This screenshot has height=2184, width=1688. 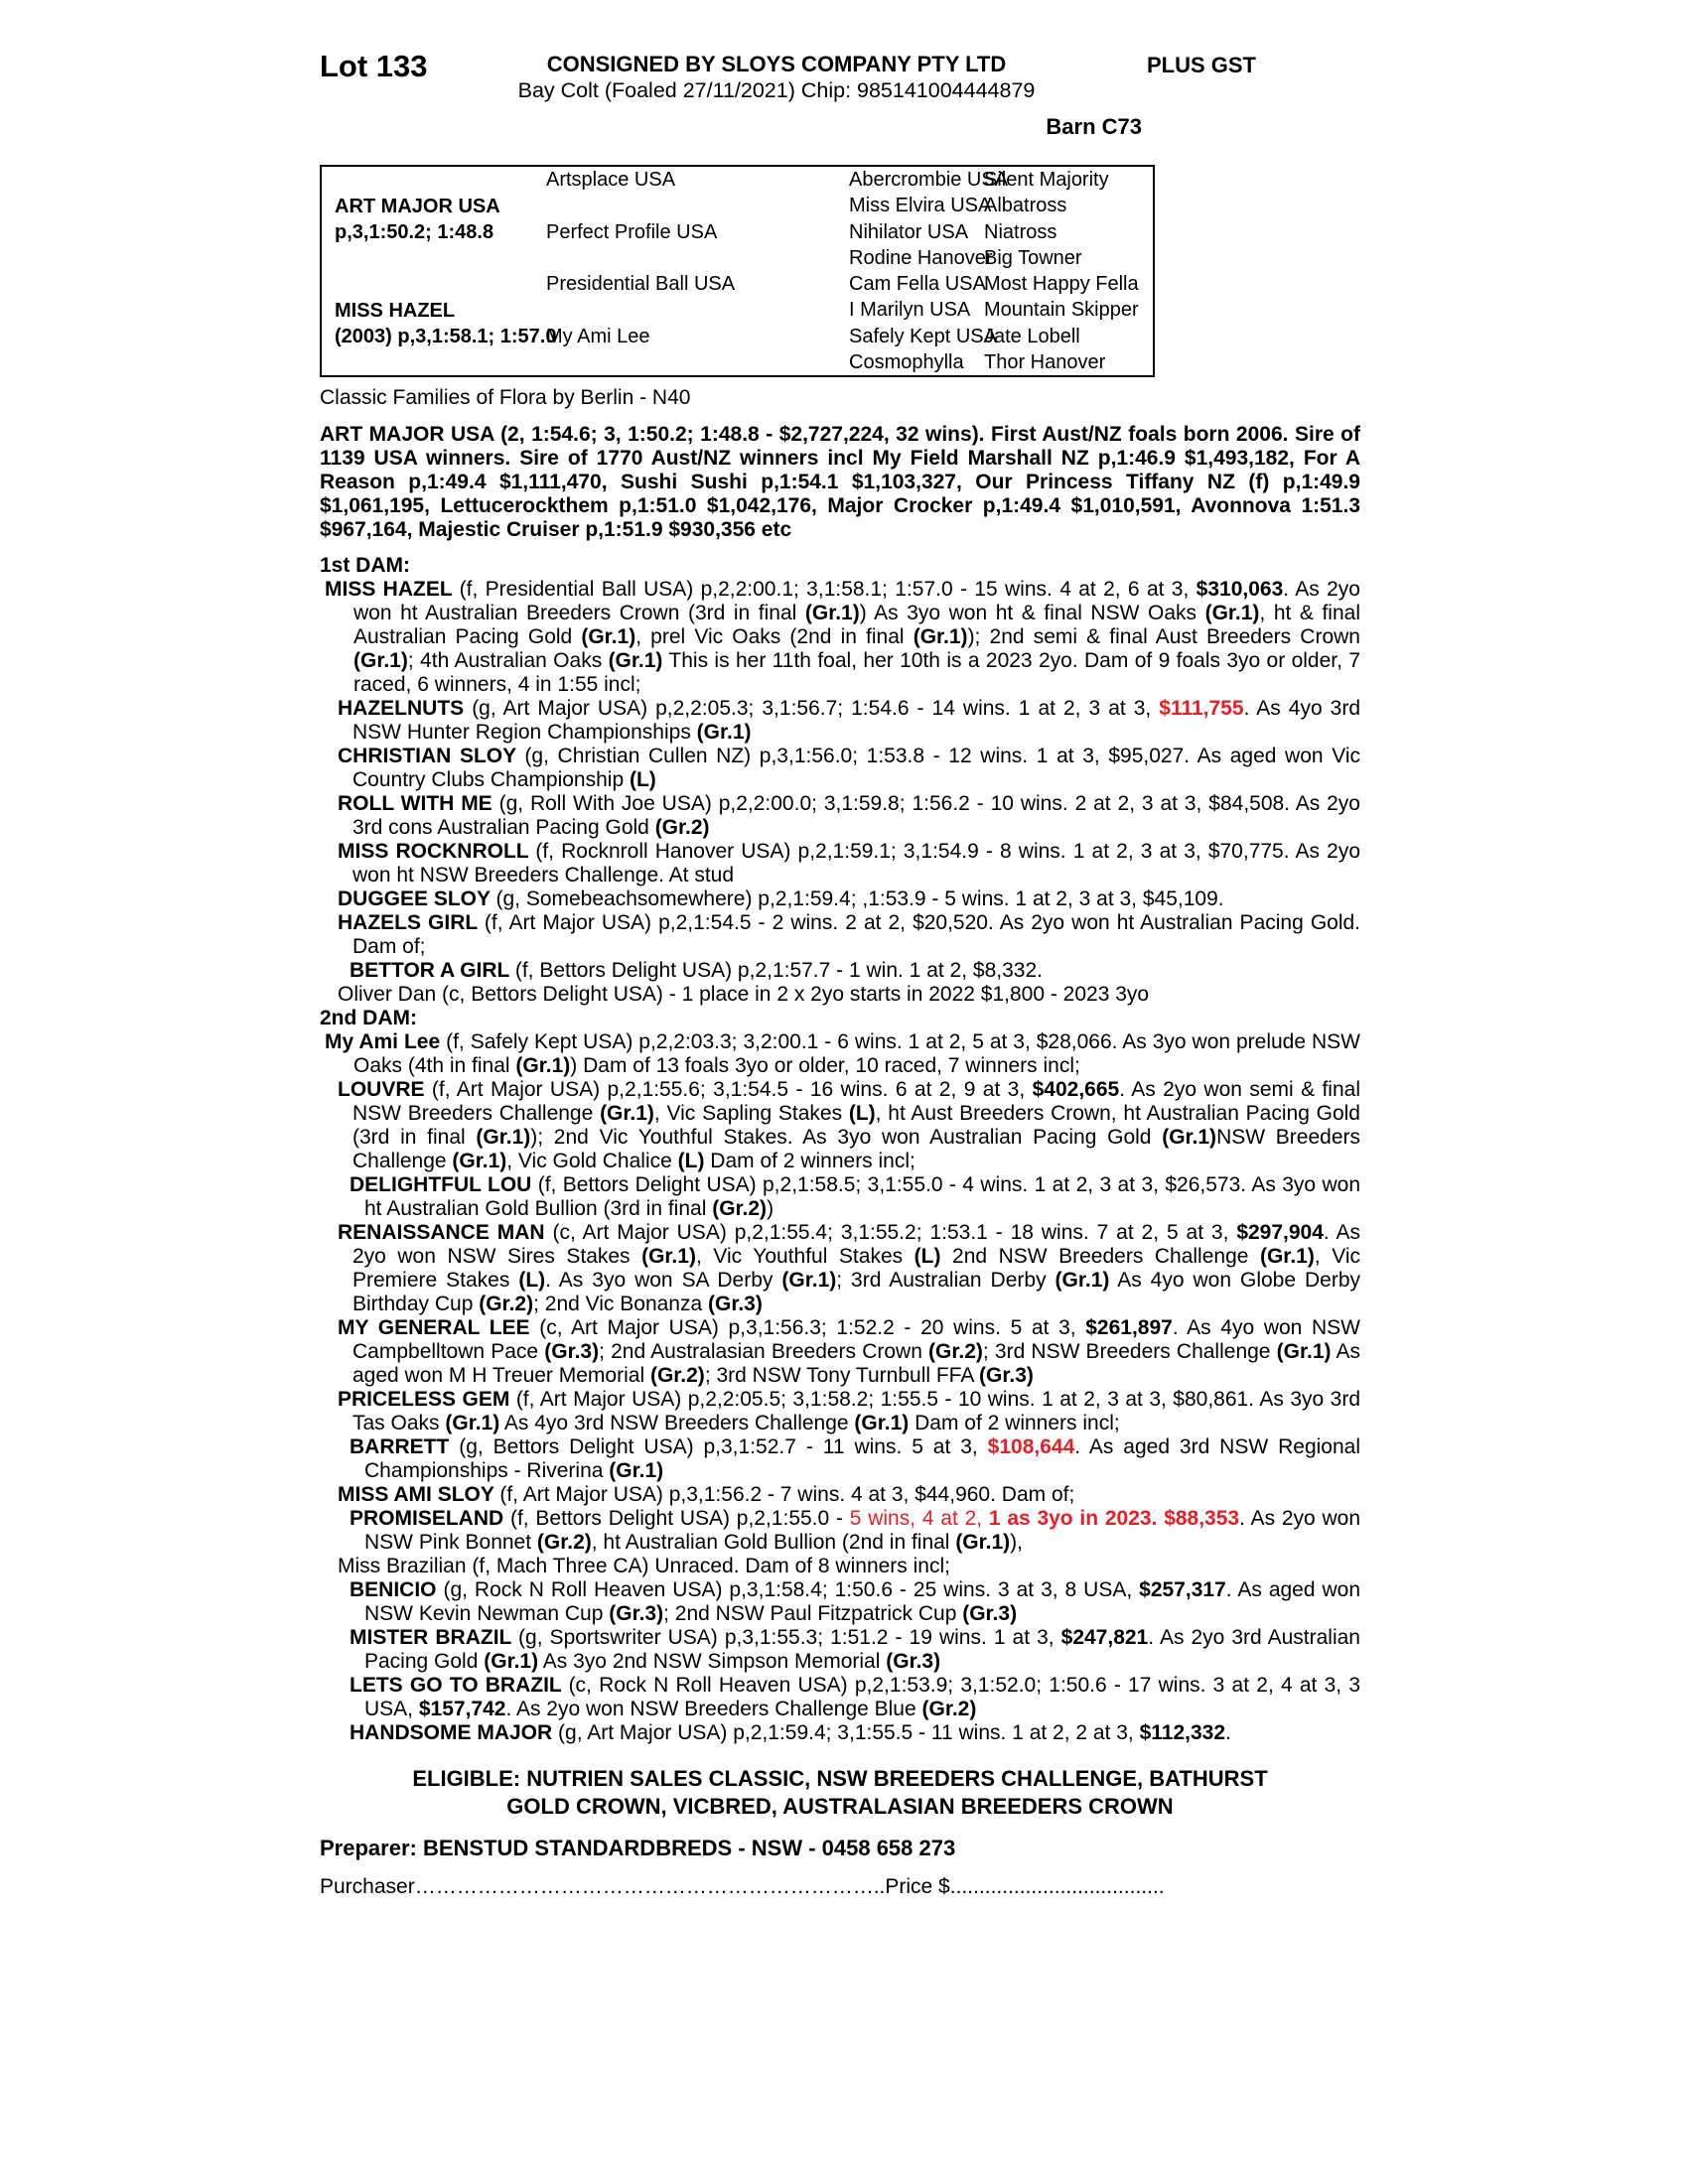 What do you see at coordinates (446, 336) in the screenshot?
I see `dam-record: (2003) p,3,1:58.1; 1:57.0` at bounding box center [446, 336].